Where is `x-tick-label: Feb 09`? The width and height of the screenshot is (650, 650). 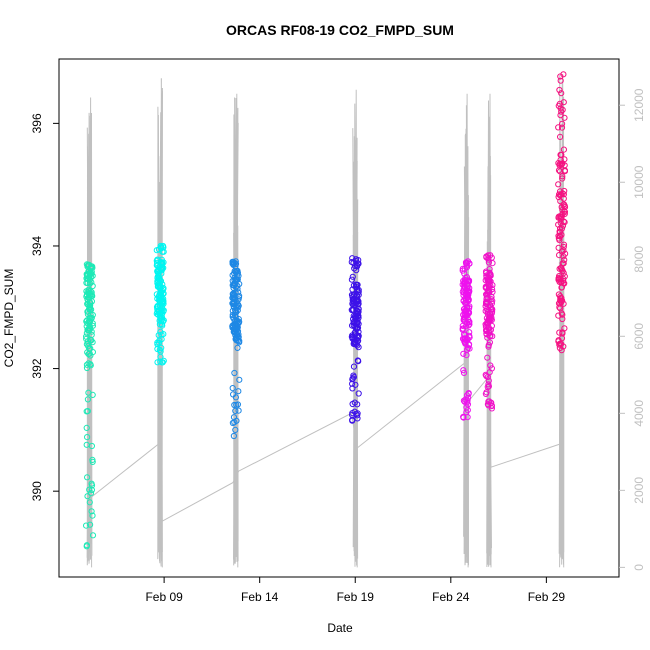 x-tick-label: Feb 09 is located at coordinates (164, 597).